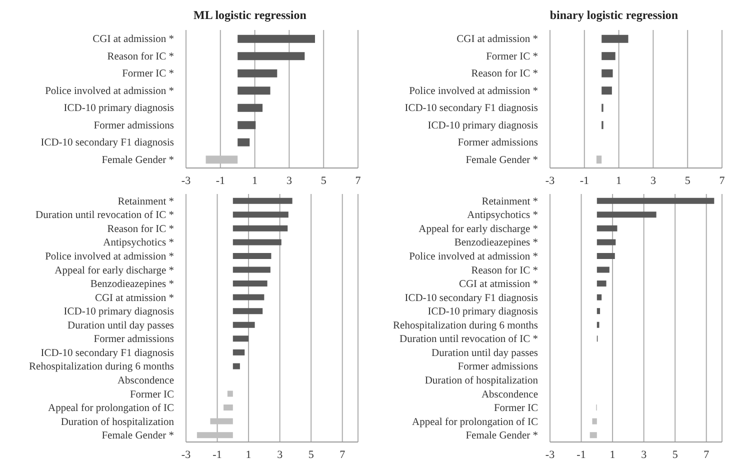  What do you see at coordinates (485, 353) in the screenshot?
I see `y-tick-label: Duration until day passes` at bounding box center [485, 353].